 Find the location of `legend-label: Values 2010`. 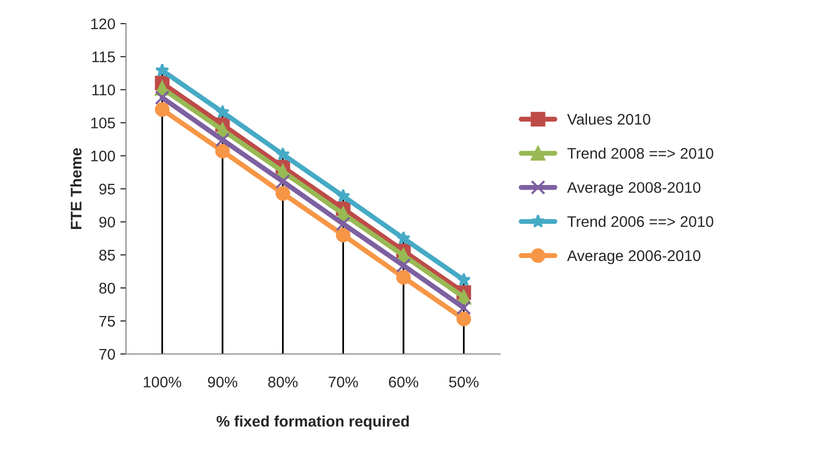

legend-label: Values 2010 is located at coordinates (608, 119).